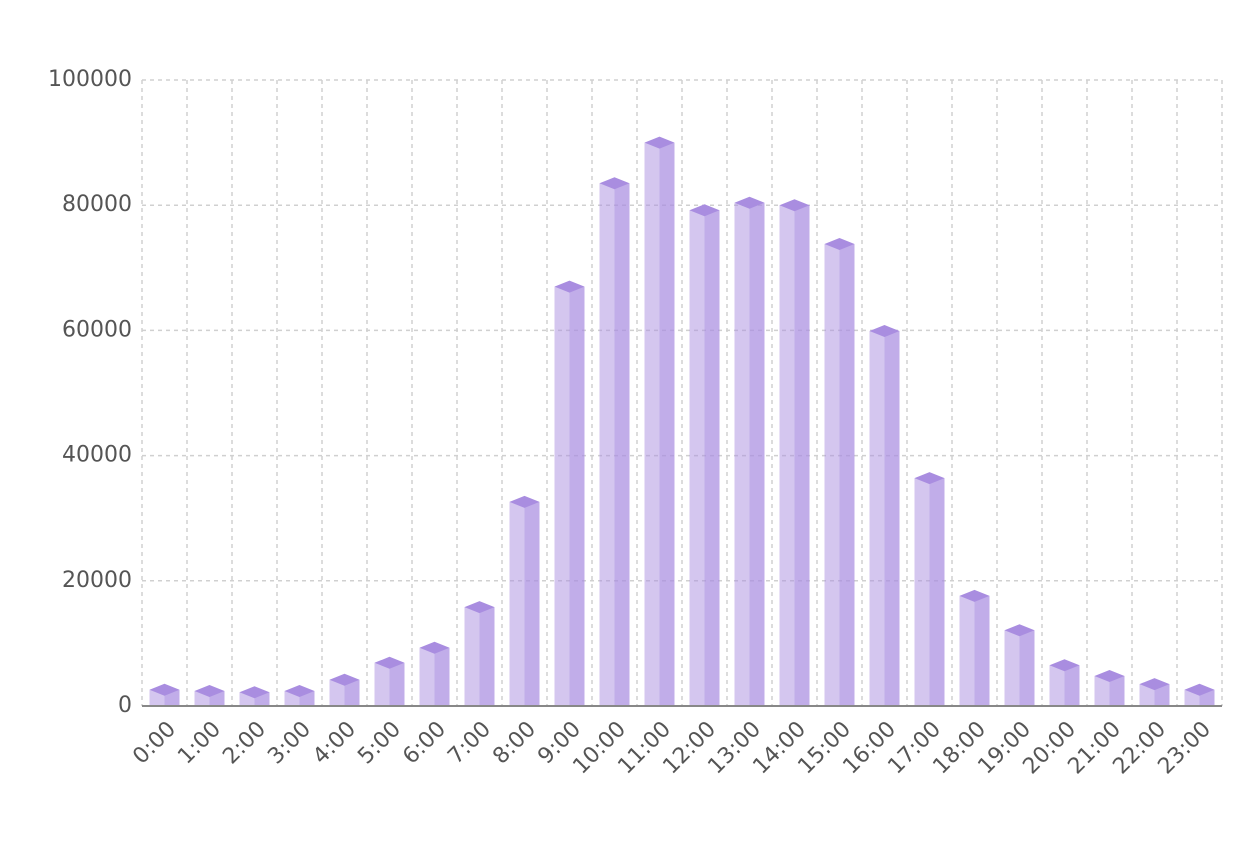 This screenshot has width=1260, height=844. Describe the element at coordinates (379, 743) in the screenshot. I see `x-tick-label: 5:00` at that location.